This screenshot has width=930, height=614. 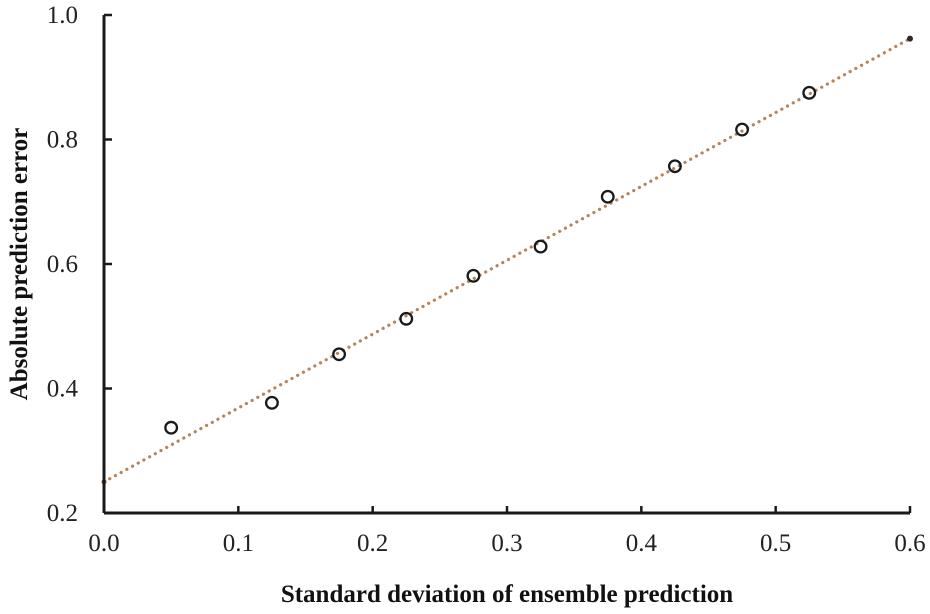 I want to click on y-tick-label: 0.2, so click(x=62, y=513).